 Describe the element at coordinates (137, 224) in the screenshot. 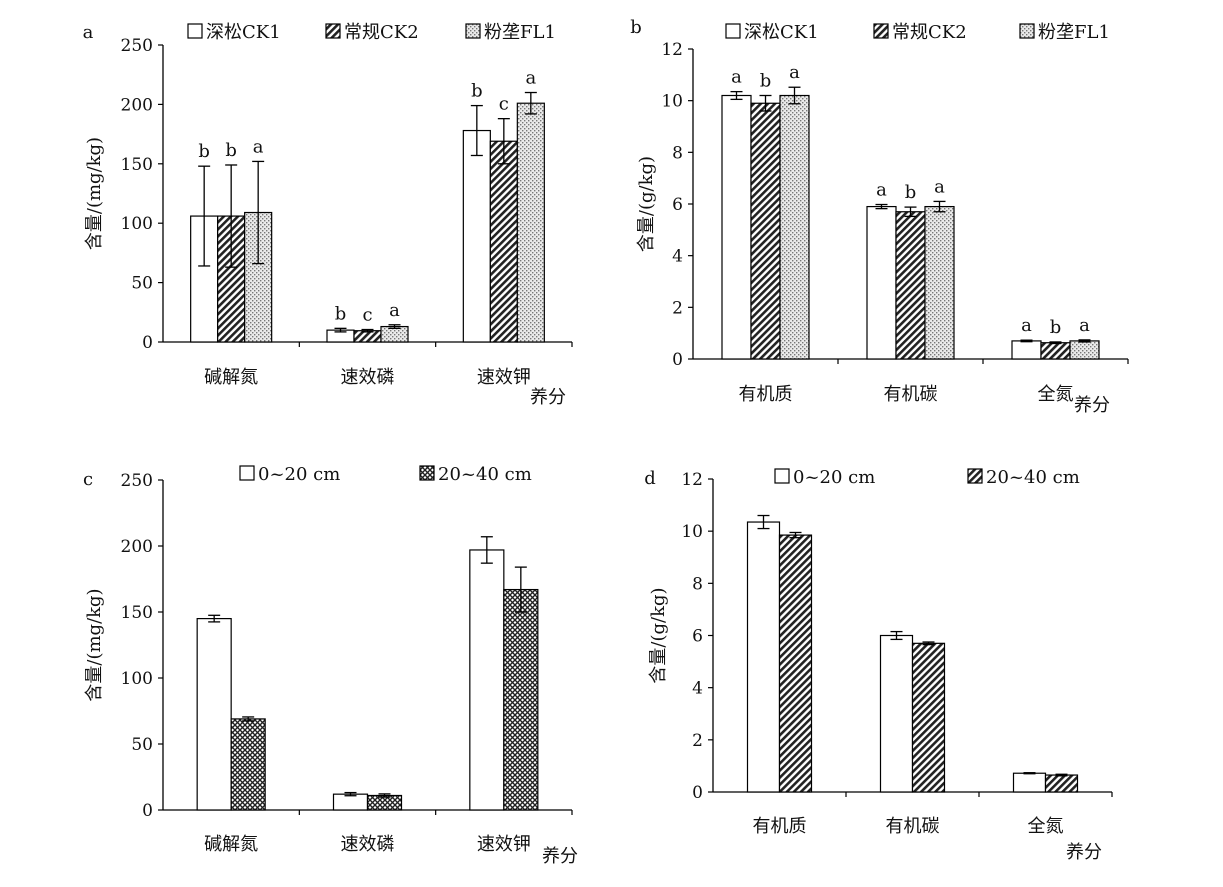

I see `y-tick-label: 100` at that location.